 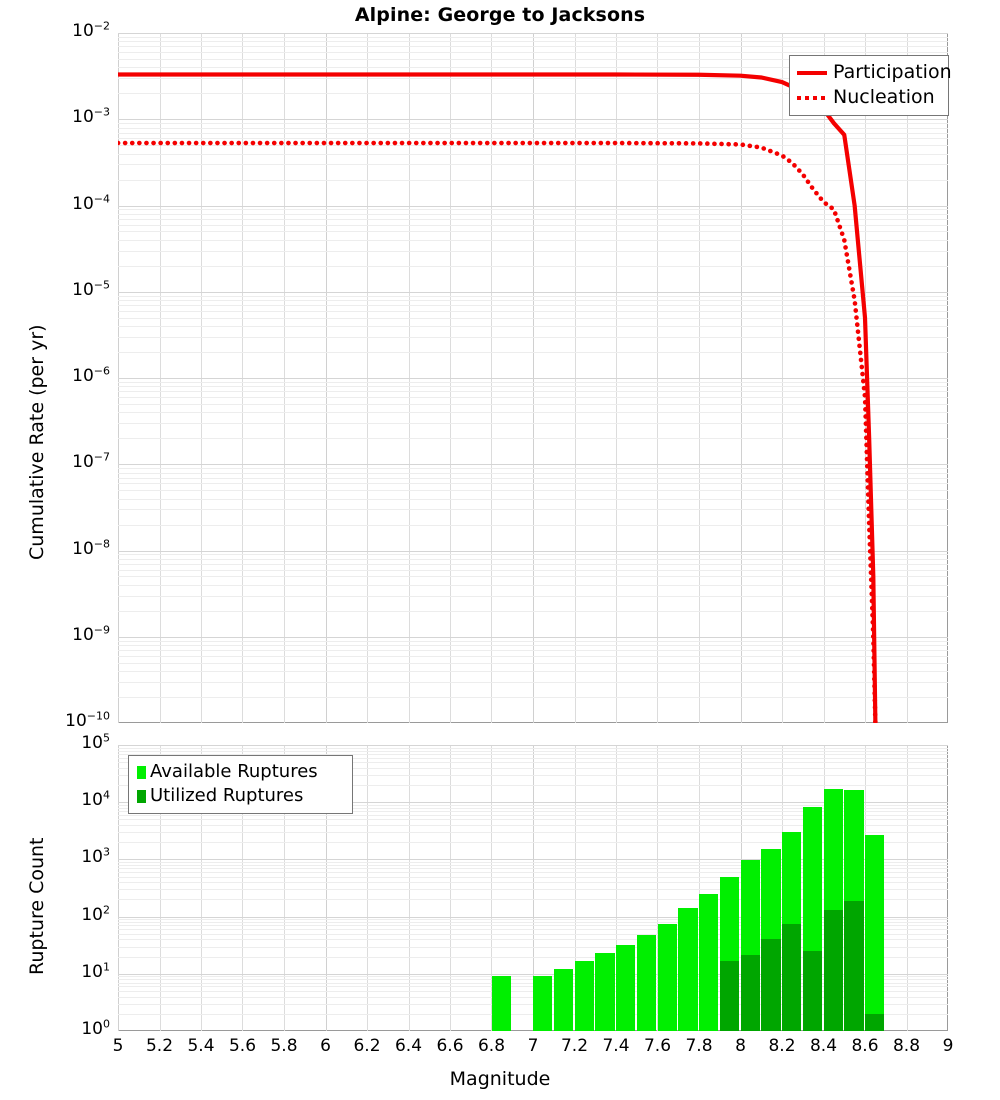 I want to click on y-tick-label: 10⁰, so click(x=95, y=1028).